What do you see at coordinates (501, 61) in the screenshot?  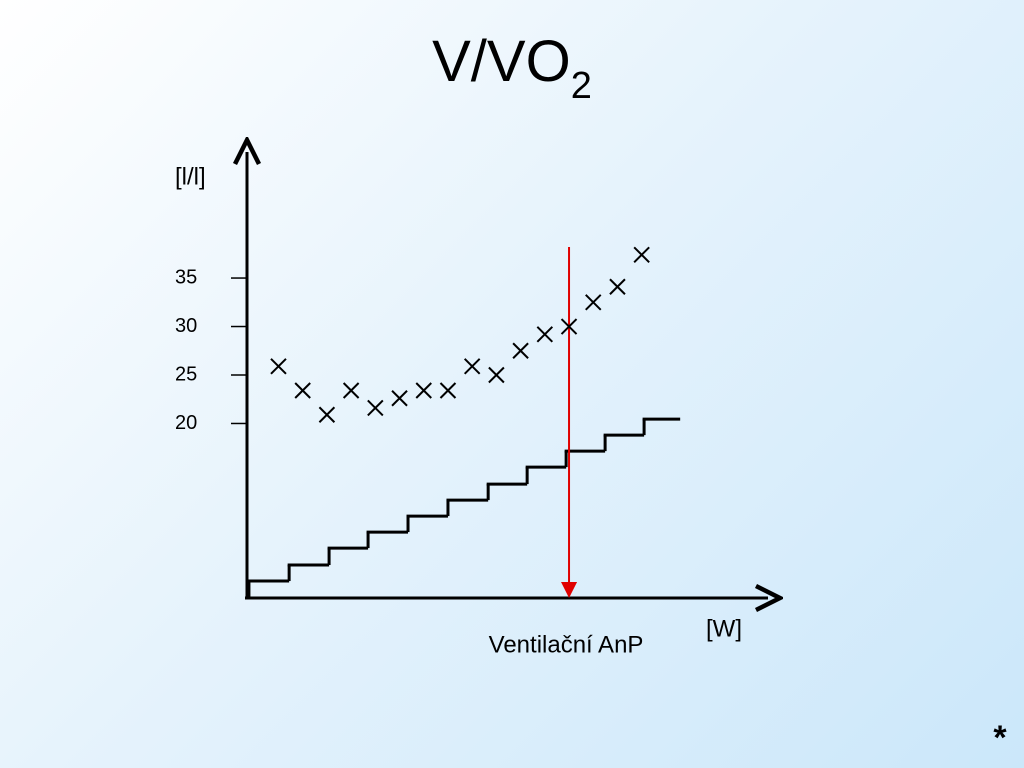 I see `title-main: V/VO` at bounding box center [501, 61].